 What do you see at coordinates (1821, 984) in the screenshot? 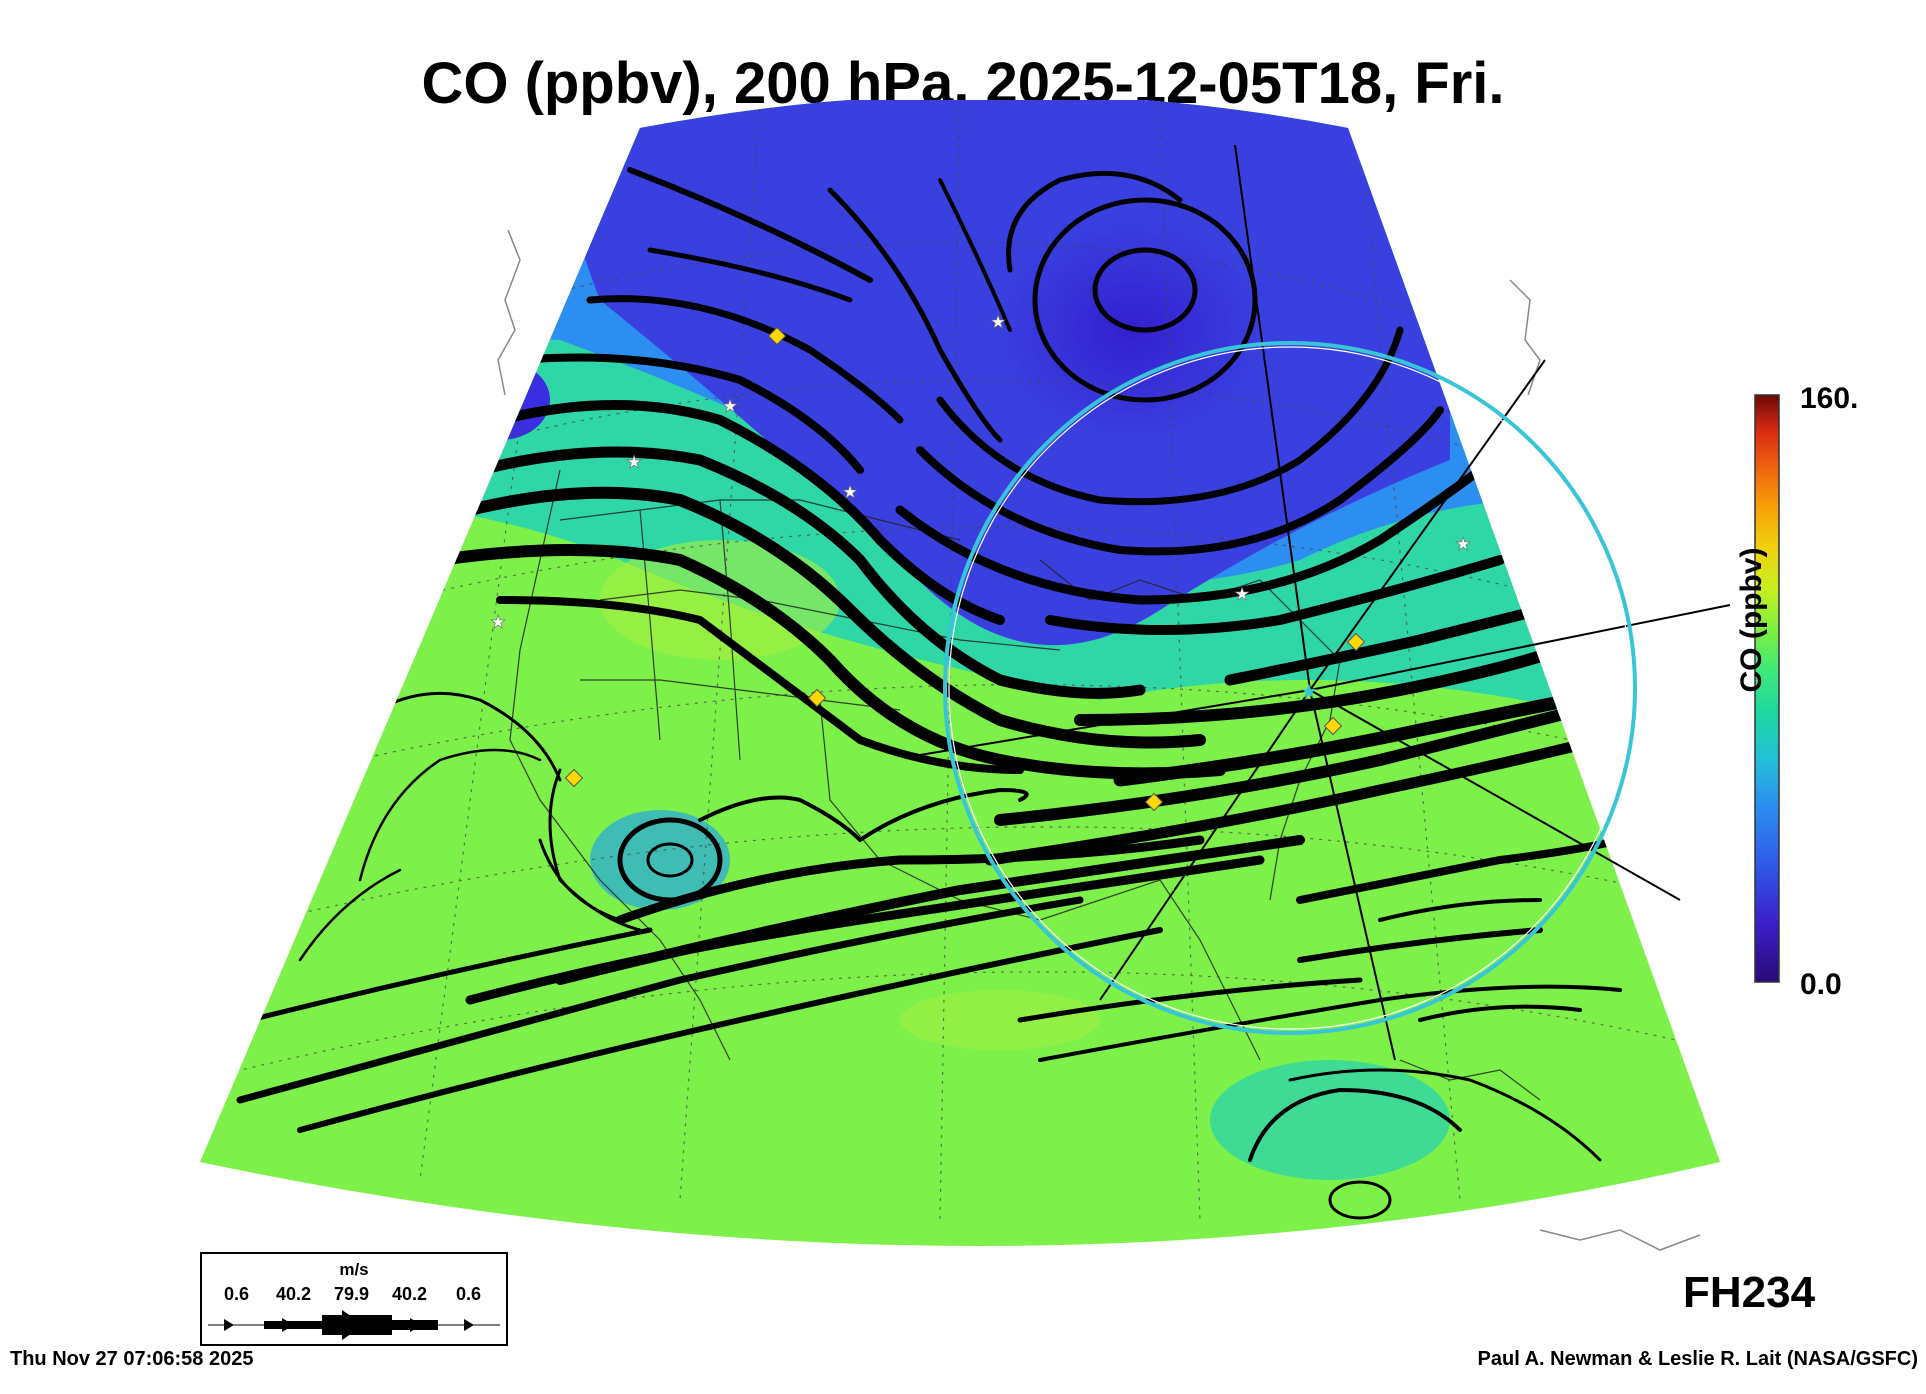
I see `colorbar-min-label: 0.0` at bounding box center [1821, 984].